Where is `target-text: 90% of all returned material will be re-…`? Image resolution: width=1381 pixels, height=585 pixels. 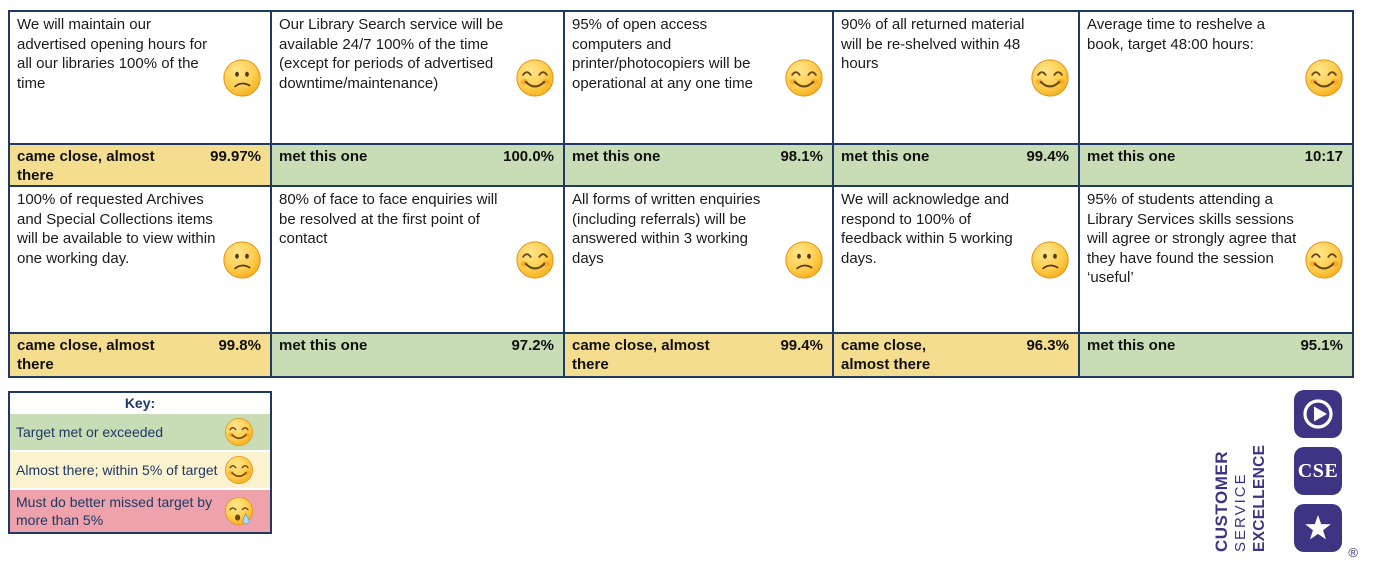
target-text: 90% of all returned material will be re-… is located at coordinates (933, 44).